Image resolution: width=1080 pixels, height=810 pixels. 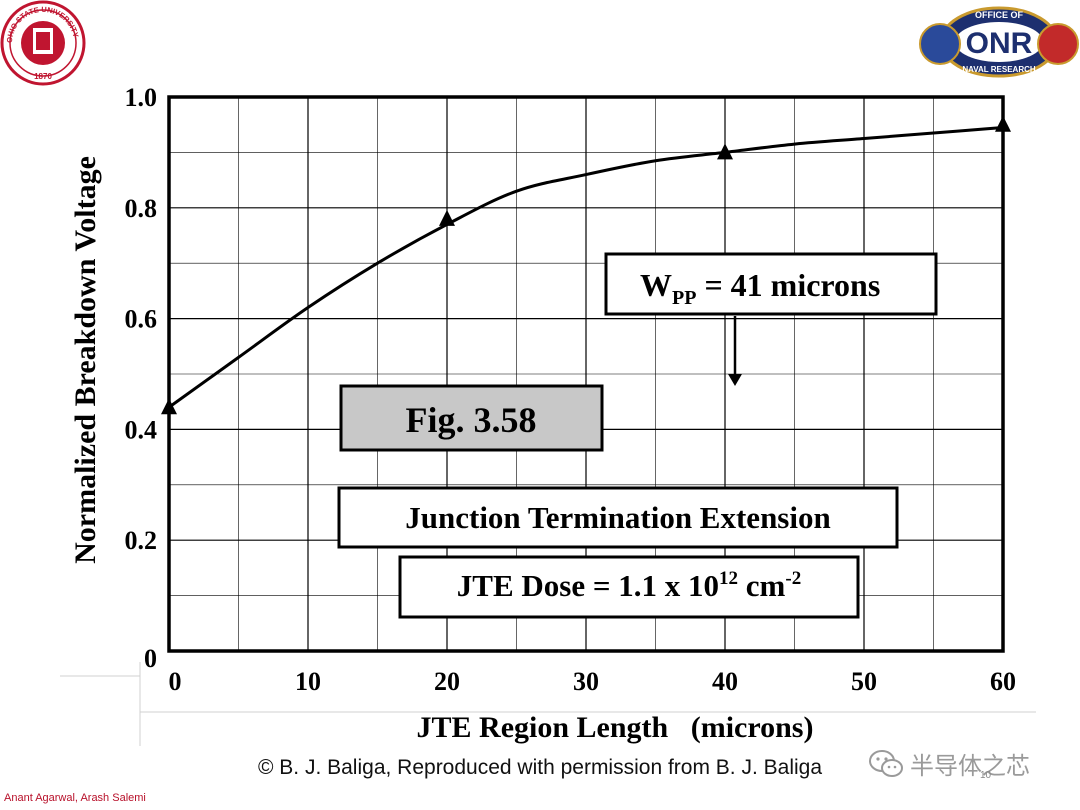 I want to click on onr-logo: OFFICE OF ONR NAVAL RESEARCH, so click(x=999, y=42).